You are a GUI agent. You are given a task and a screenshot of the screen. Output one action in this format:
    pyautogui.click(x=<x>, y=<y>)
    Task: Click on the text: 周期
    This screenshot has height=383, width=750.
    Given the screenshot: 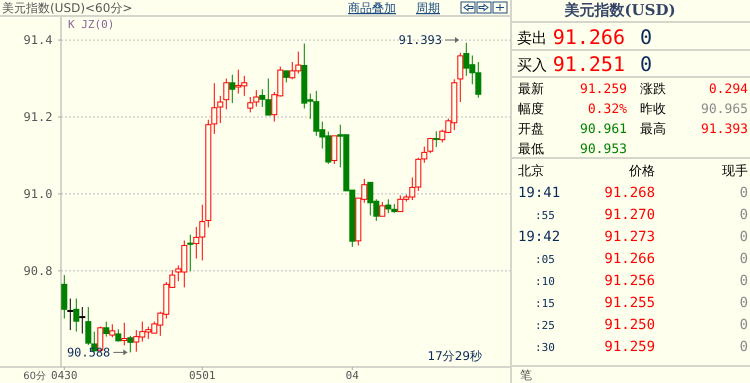 What is the action you would take?
    pyautogui.click(x=428, y=8)
    